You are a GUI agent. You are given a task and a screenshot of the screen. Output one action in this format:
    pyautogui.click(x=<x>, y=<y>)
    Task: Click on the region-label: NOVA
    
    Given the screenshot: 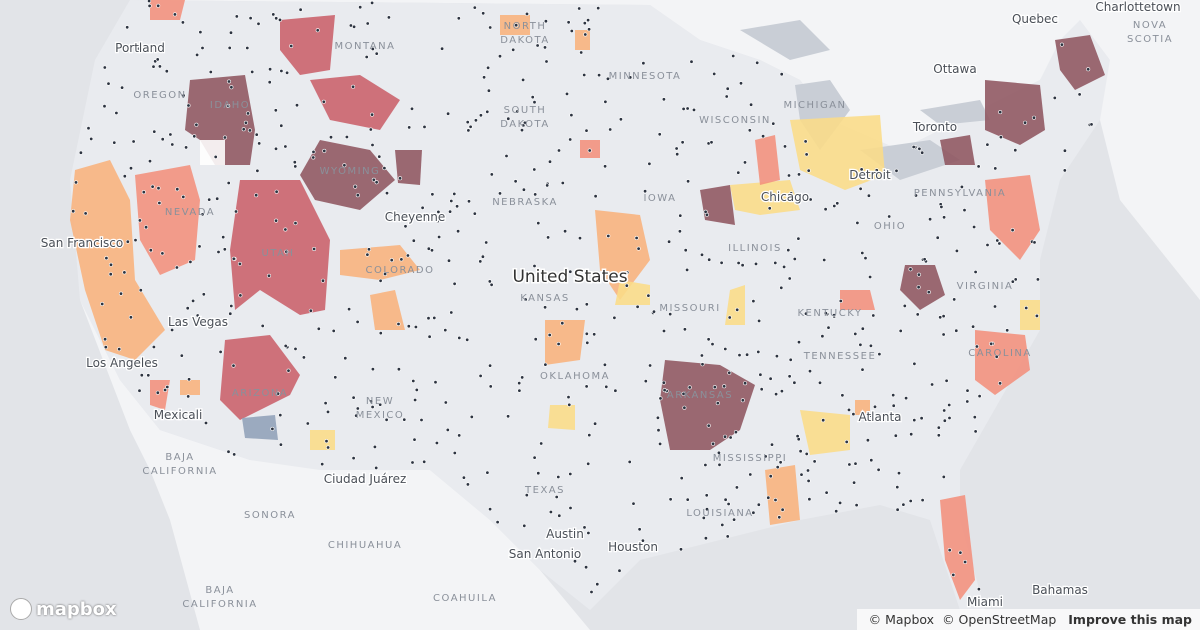 What is the action you would take?
    pyautogui.click(x=1150, y=25)
    